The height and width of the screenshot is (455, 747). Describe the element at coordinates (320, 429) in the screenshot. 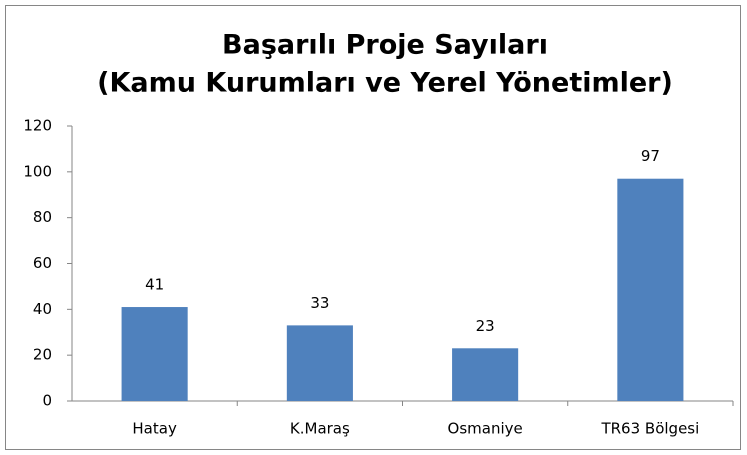

I see `x-tick-label: K.Maraş` at that location.